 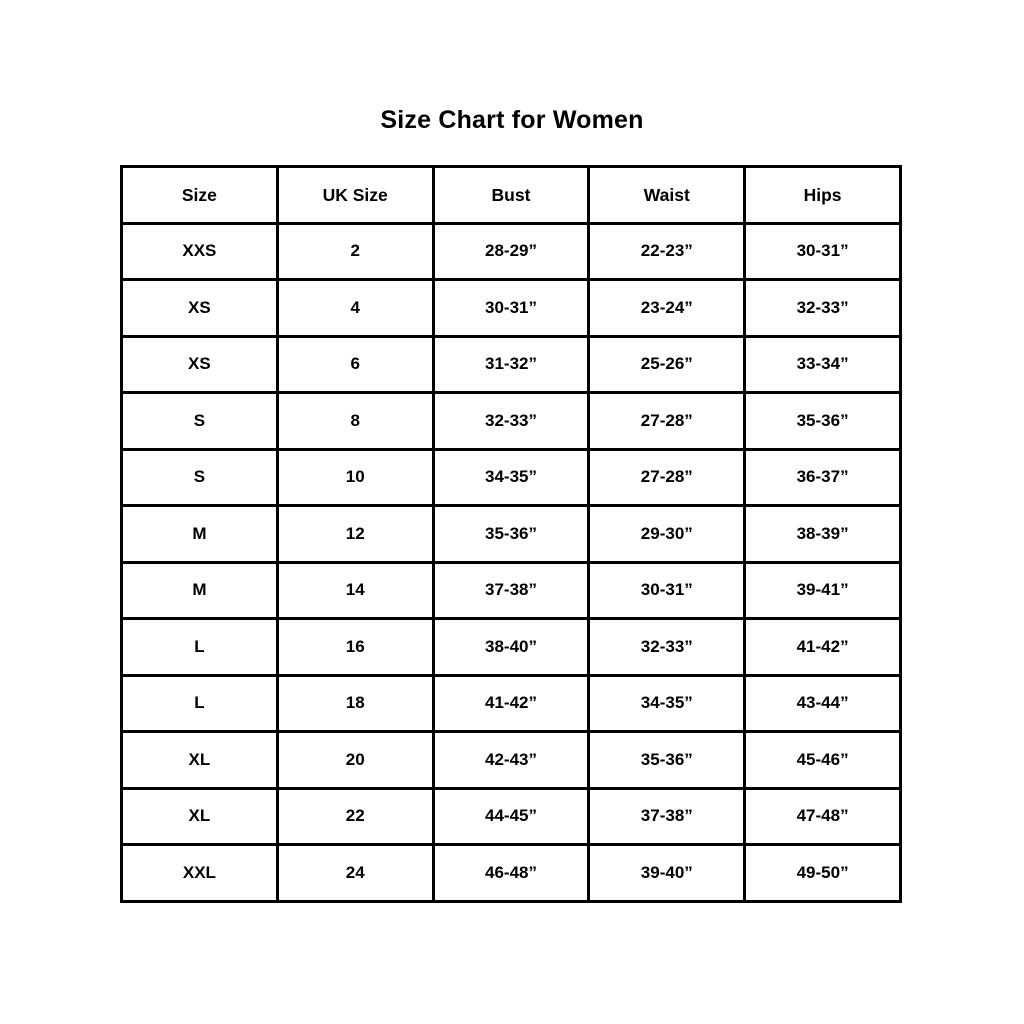 I want to click on cell-bust: 35-36”, so click(x=511, y=534).